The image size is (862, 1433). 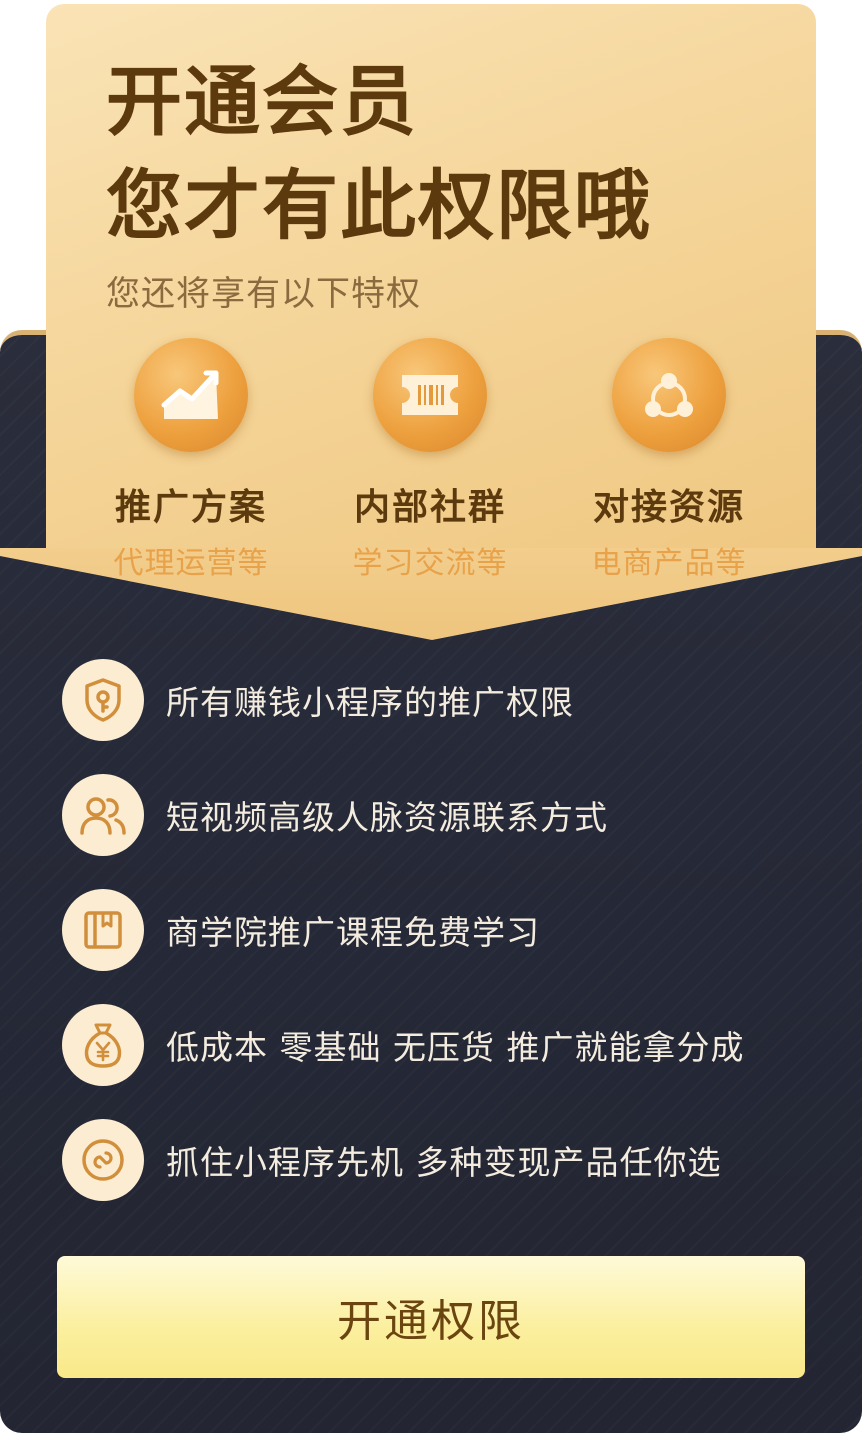 I want to click on benefit-text: 低成本 零基础 无压货 推广就能拿分成, so click(x=455, y=1047).